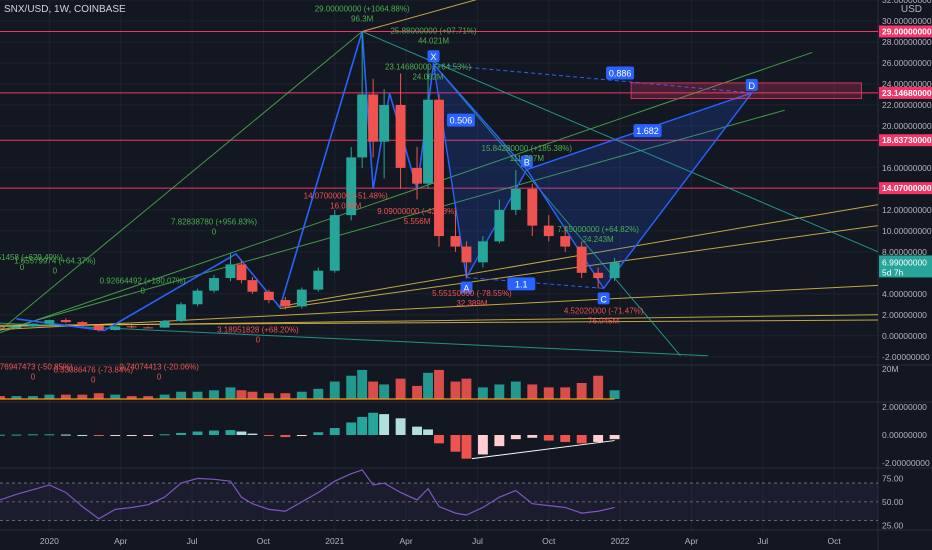 The height and width of the screenshot is (550, 932). I want to click on price-level-tag, so click(905, 188).